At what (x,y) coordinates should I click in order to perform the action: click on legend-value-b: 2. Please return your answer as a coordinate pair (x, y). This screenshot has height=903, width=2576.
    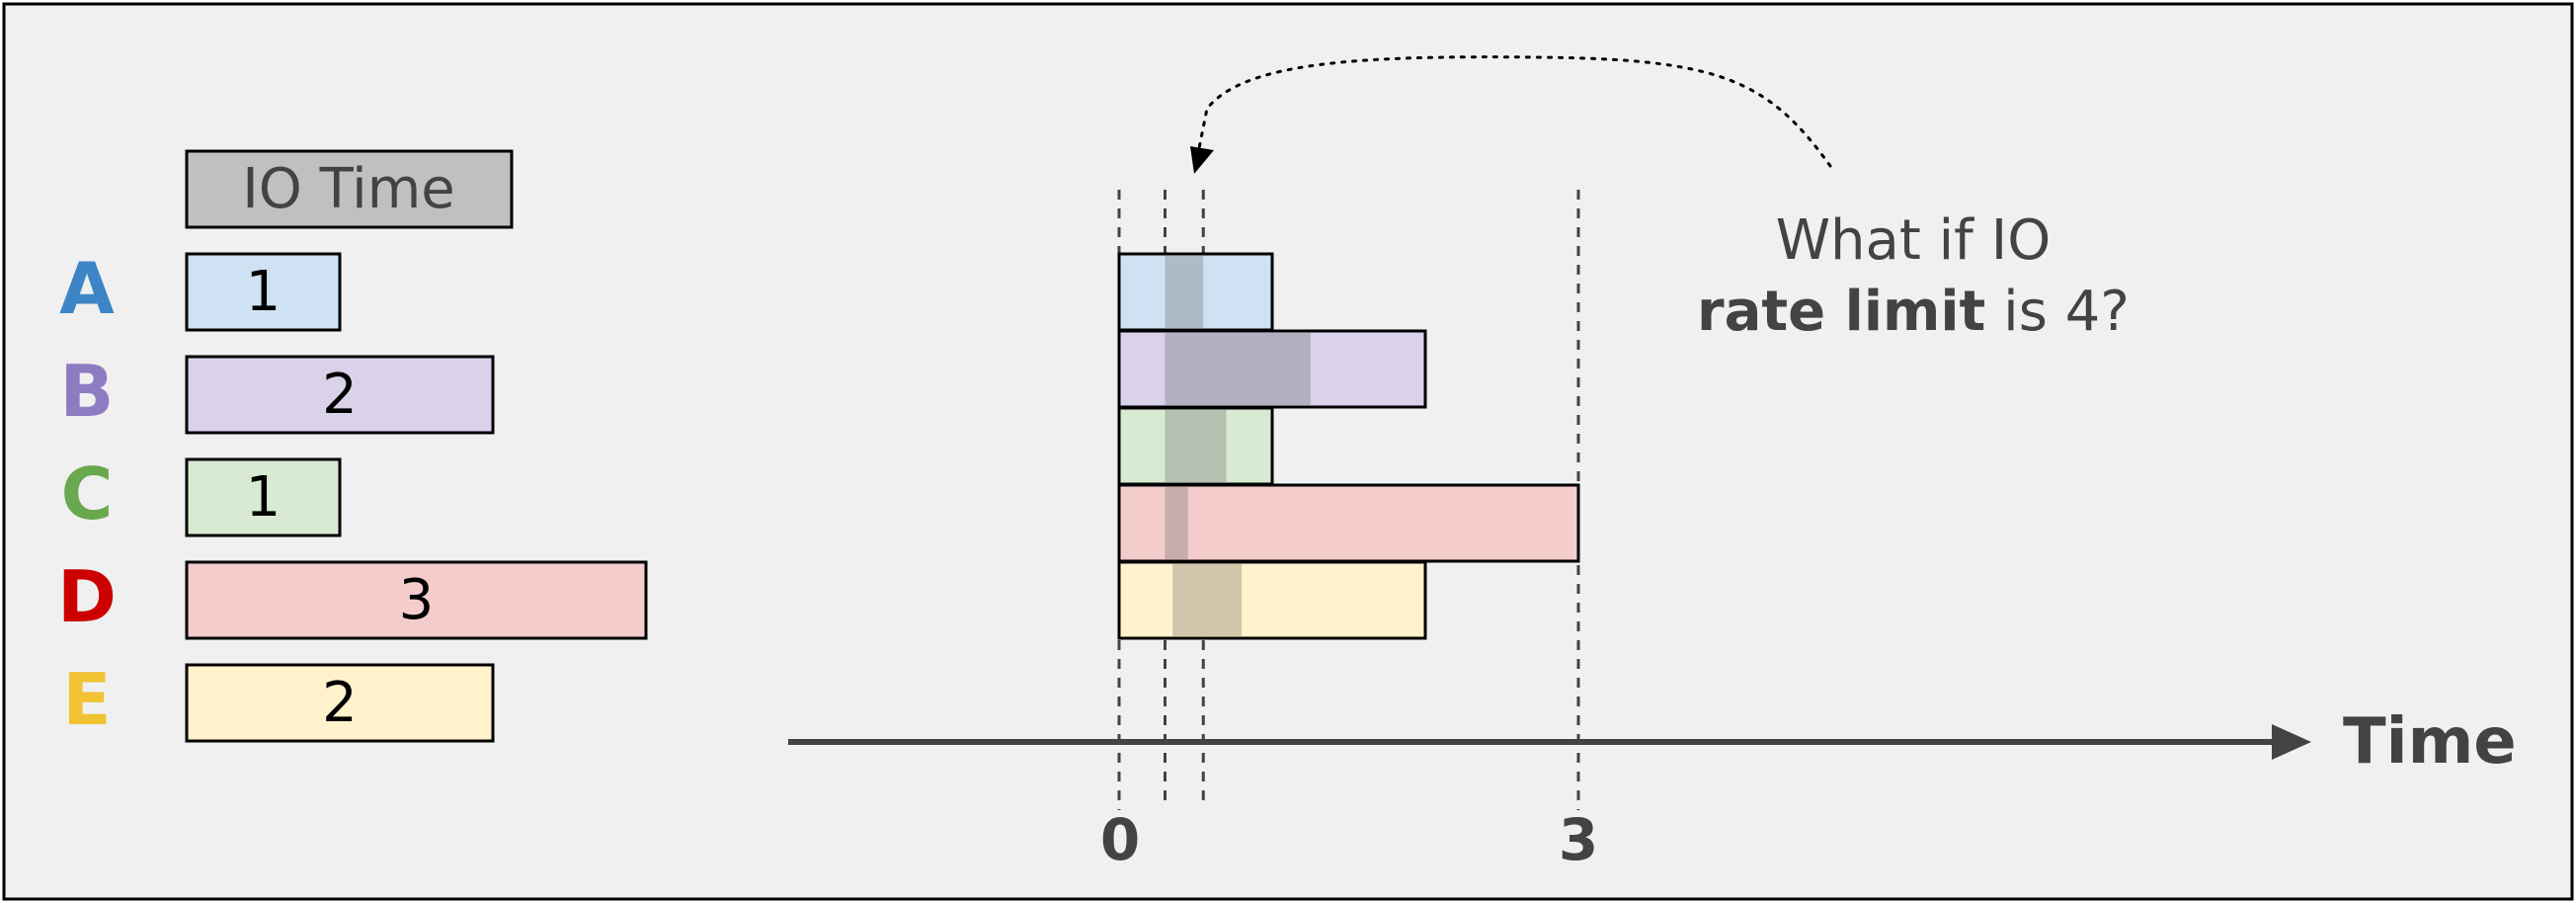
    Looking at the image, I should click on (340, 395).